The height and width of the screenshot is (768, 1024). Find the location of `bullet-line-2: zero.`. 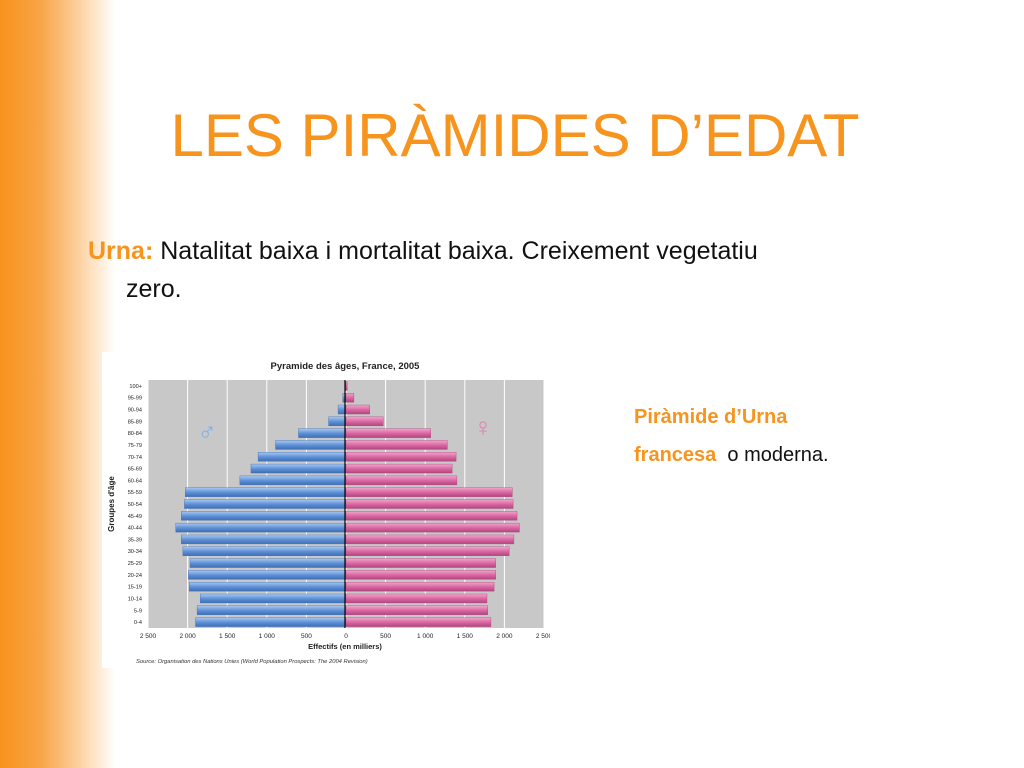

bullet-line-2: zero. is located at coordinates (154, 289).